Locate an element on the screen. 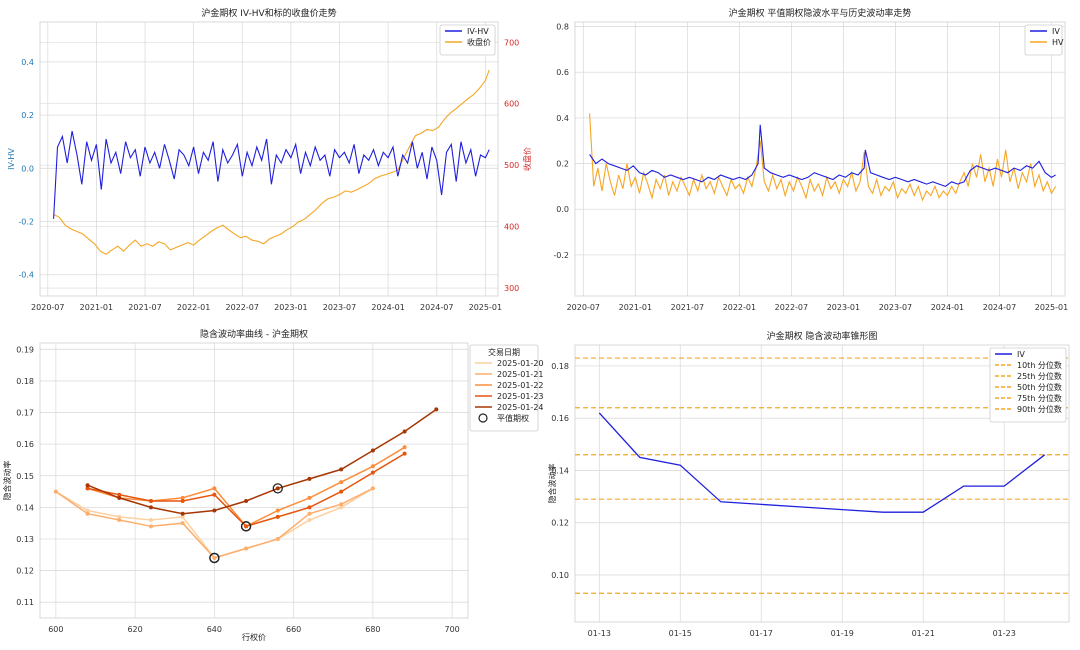  vol-cone-chart-legend-label: IV is located at coordinates (1021, 354).